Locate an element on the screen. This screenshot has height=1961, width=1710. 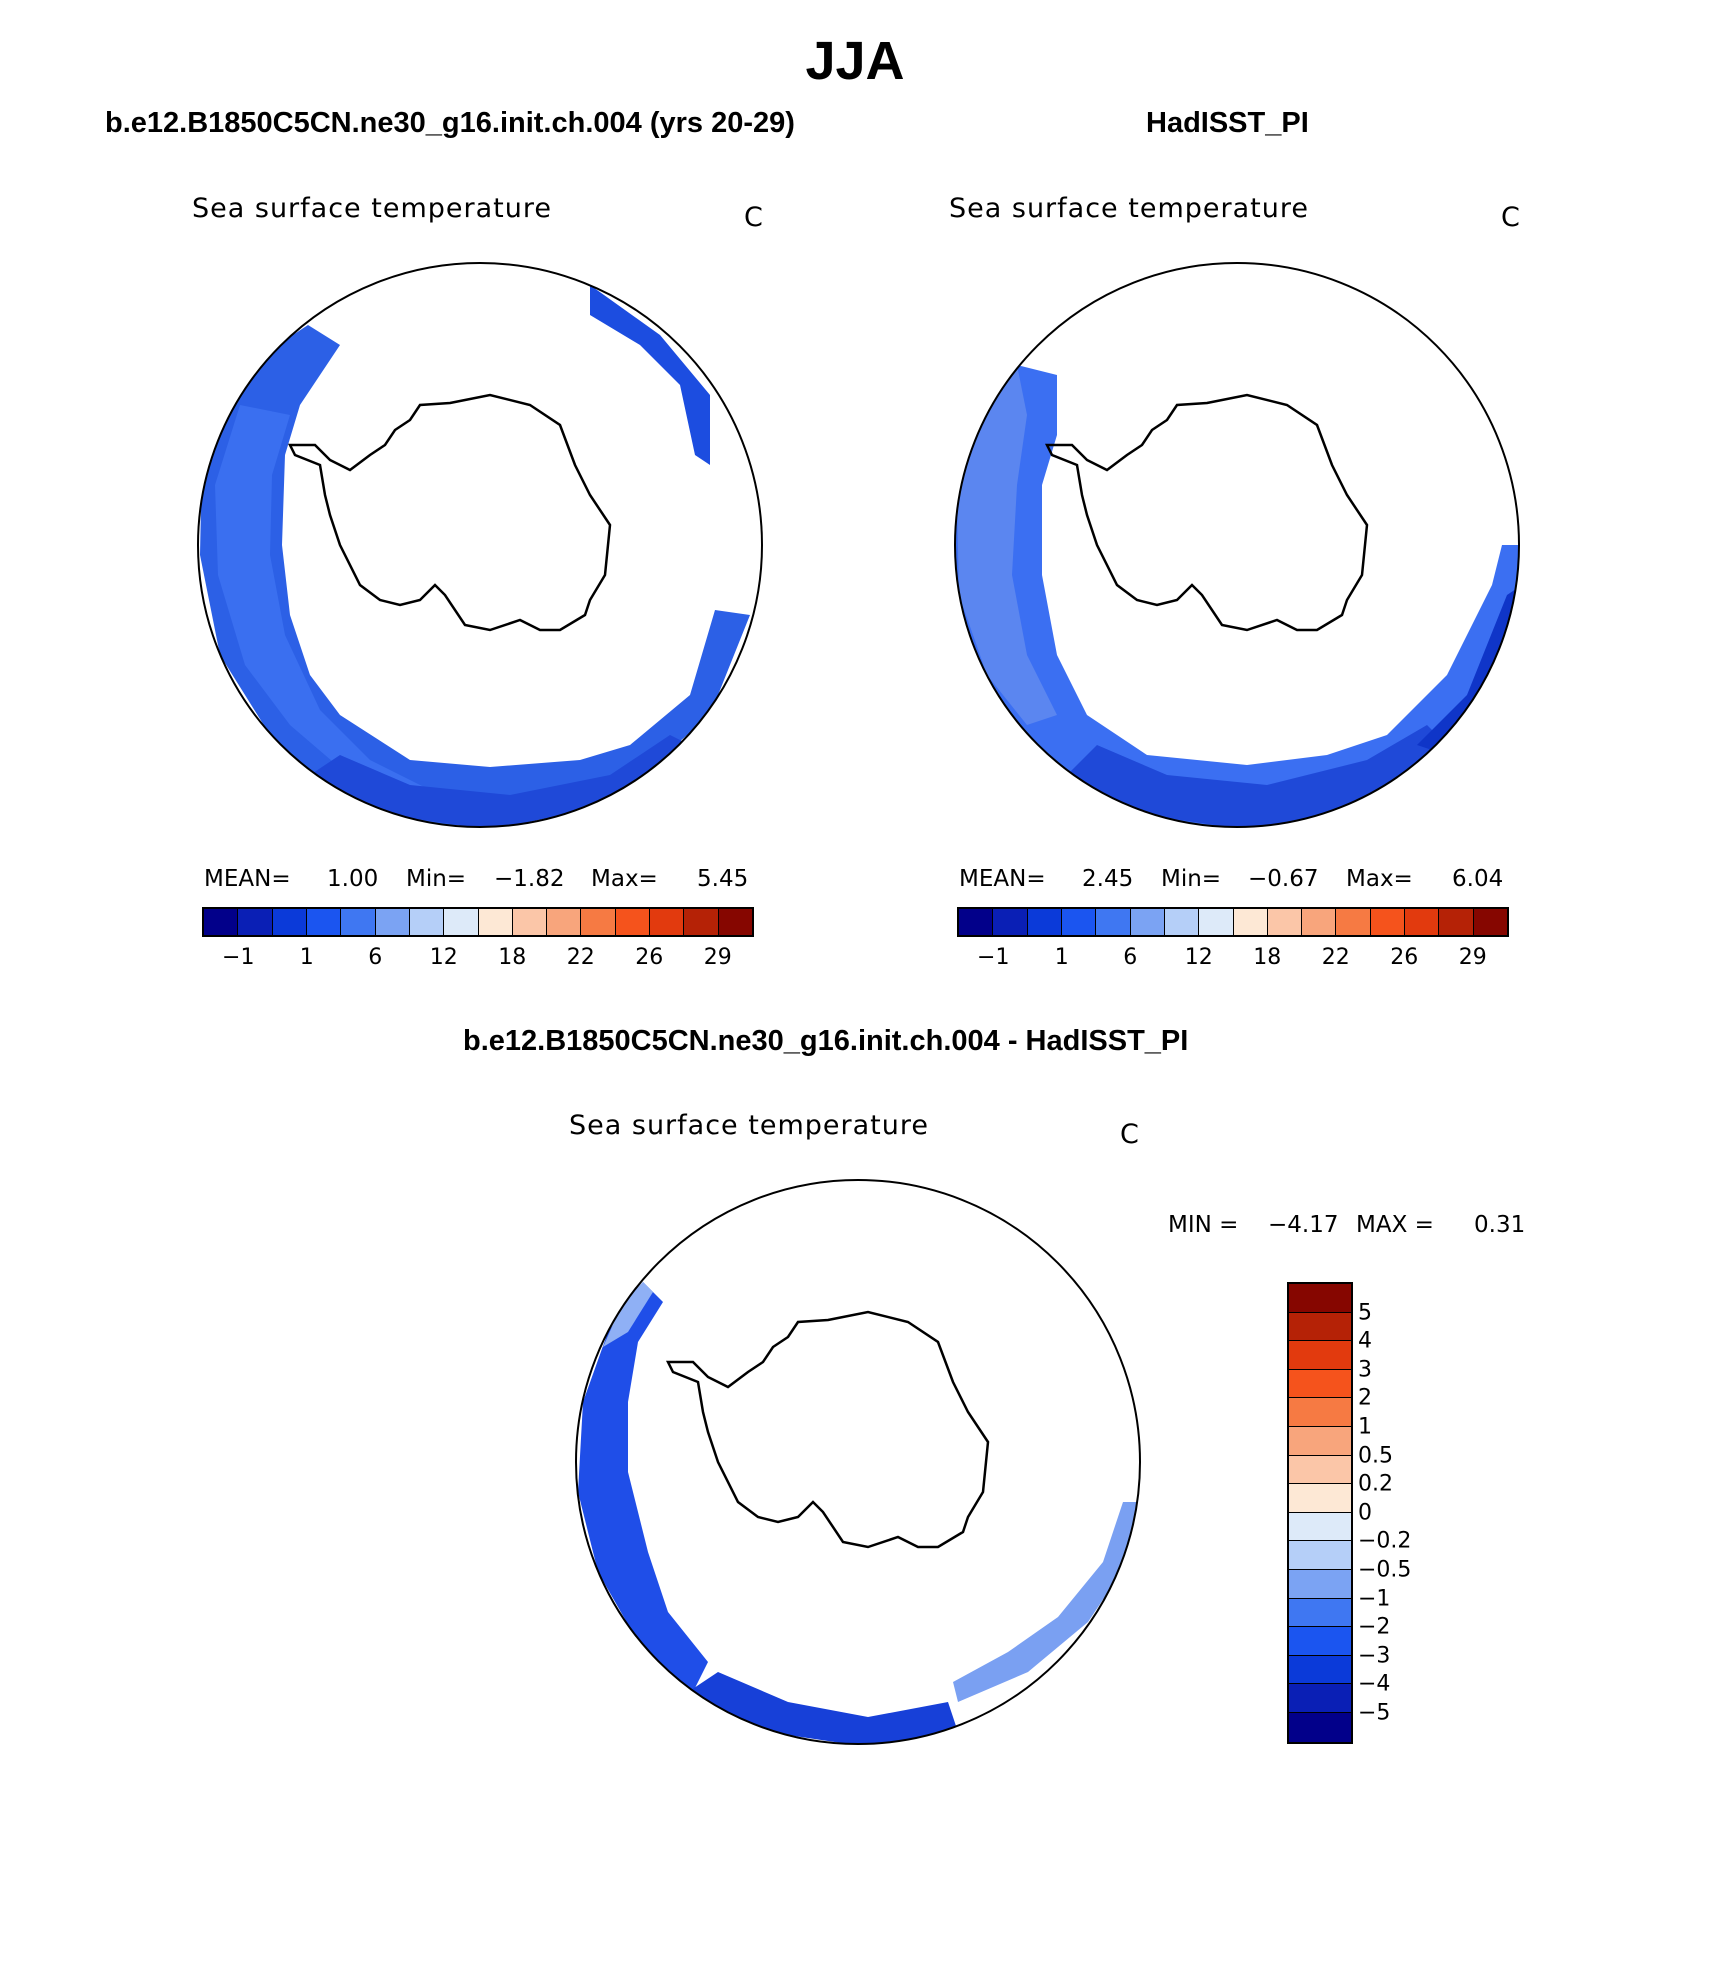
panel-2-map-boundary is located at coordinates (1237, 545).